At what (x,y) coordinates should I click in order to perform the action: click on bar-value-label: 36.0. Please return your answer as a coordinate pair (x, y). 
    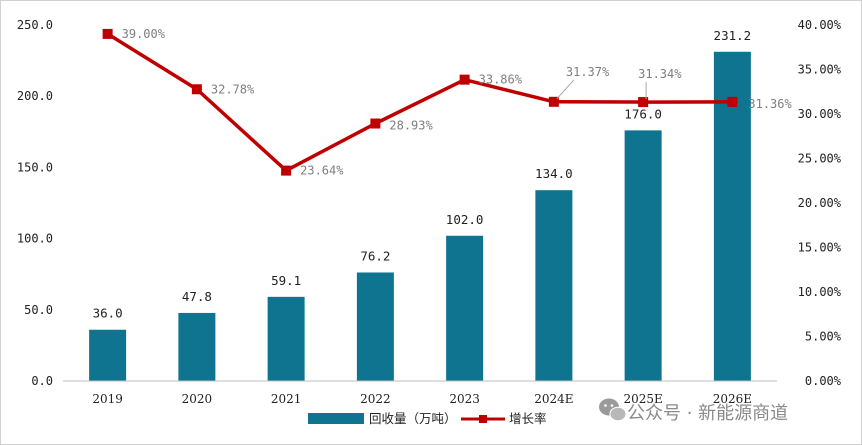
    Looking at the image, I should click on (108, 313).